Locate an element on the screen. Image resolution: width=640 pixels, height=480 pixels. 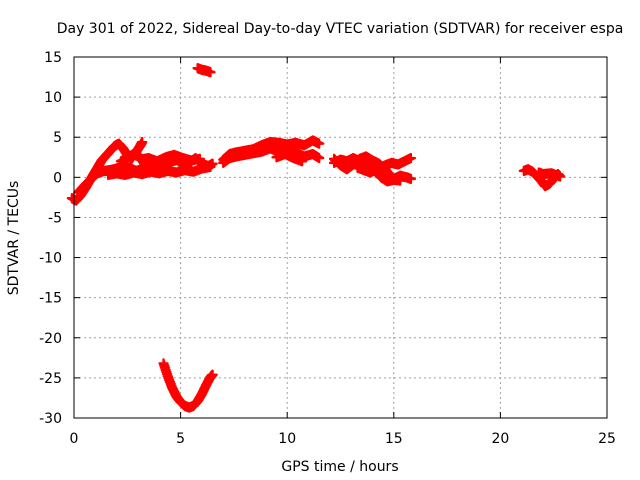
series-right-upper is located at coordinates (372, 163).